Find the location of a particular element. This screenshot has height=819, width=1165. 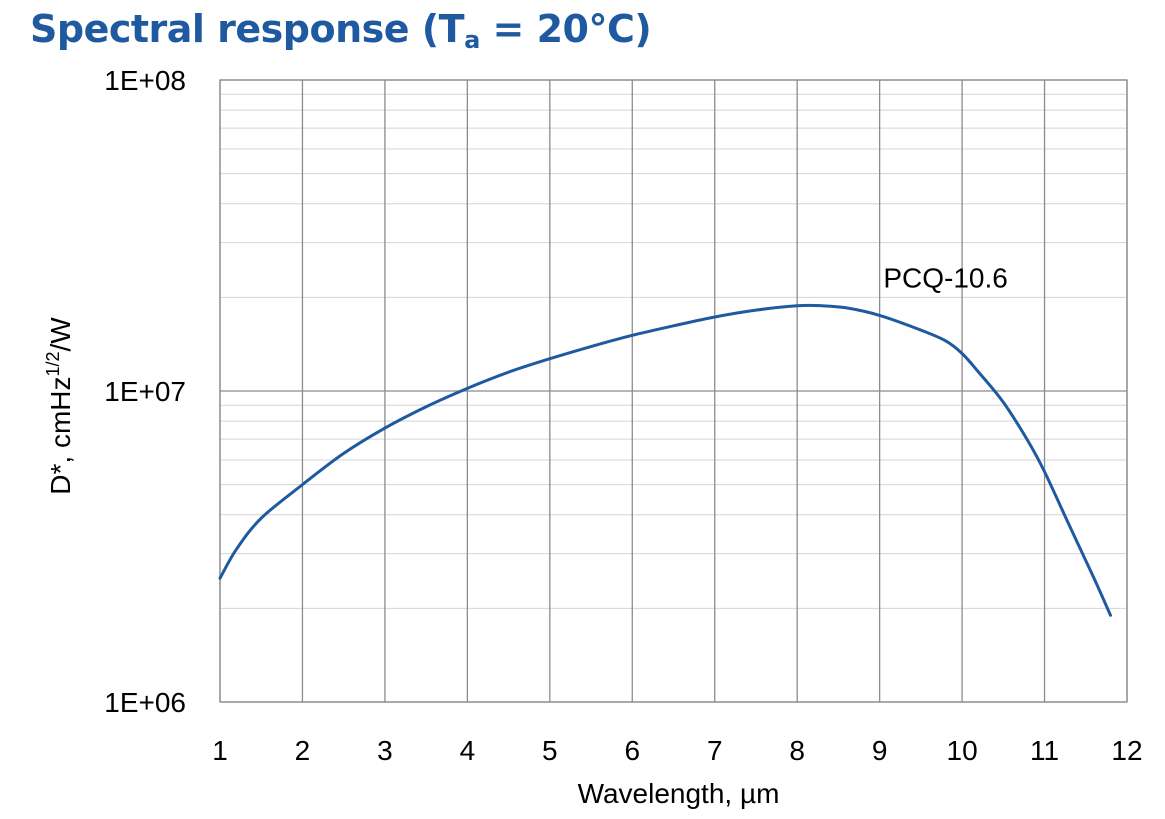

y-axis-label-main: D*, cmHz is located at coordinates (60, 436).